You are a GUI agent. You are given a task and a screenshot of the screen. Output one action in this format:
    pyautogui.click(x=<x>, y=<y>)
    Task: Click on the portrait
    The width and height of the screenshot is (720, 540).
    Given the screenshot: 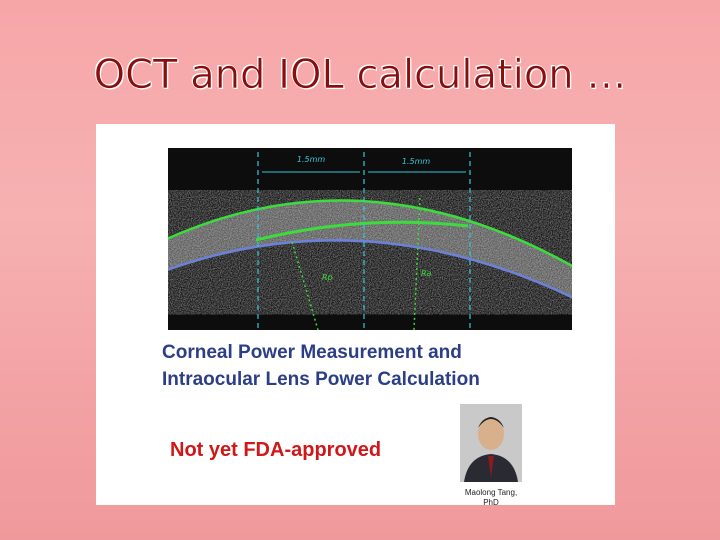 What is the action you would take?
    pyautogui.click(x=491, y=443)
    